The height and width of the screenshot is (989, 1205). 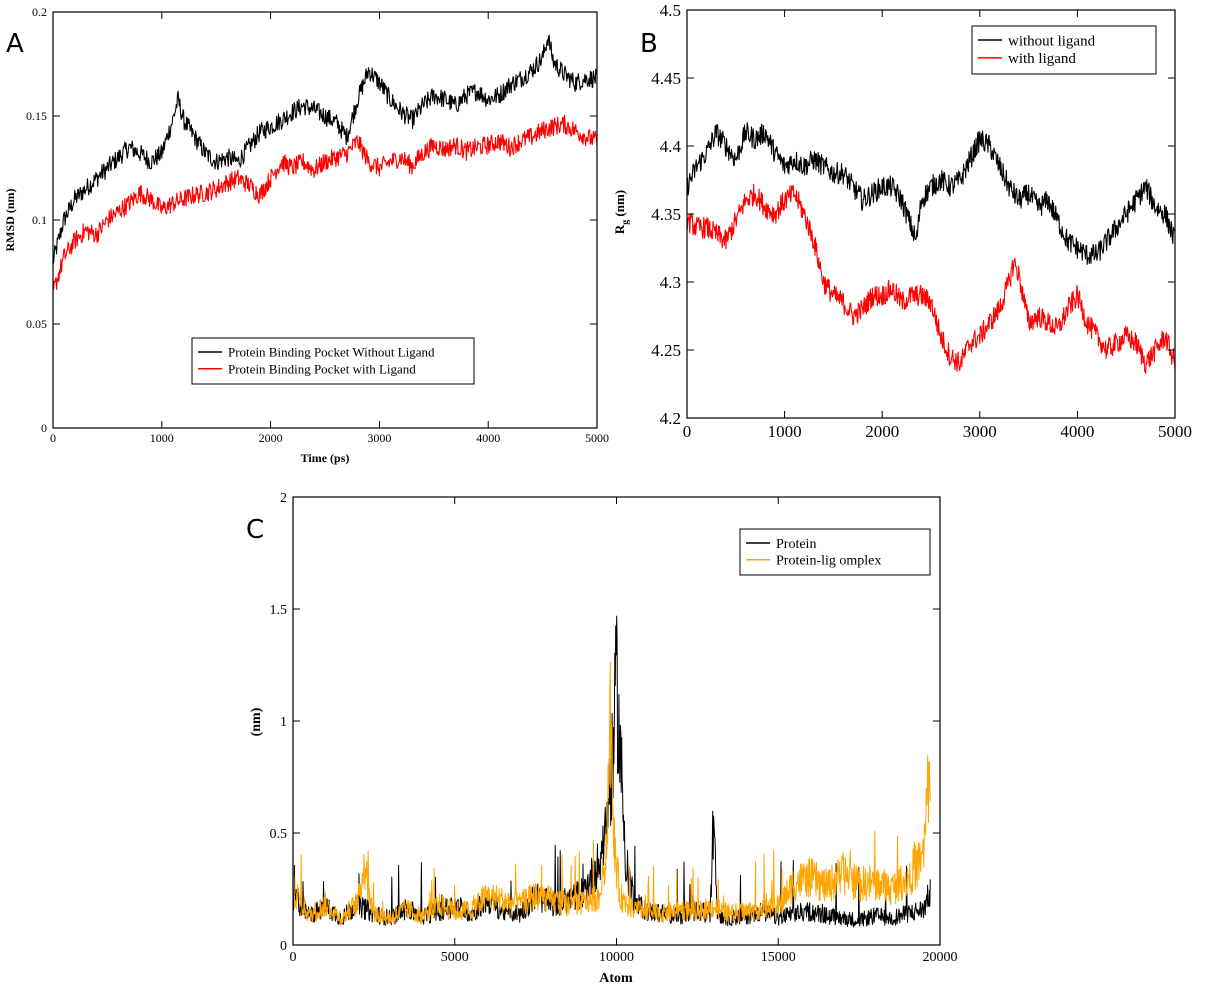 What do you see at coordinates (39, 12) in the screenshot?
I see `y-tick-label: 0.2` at bounding box center [39, 12].